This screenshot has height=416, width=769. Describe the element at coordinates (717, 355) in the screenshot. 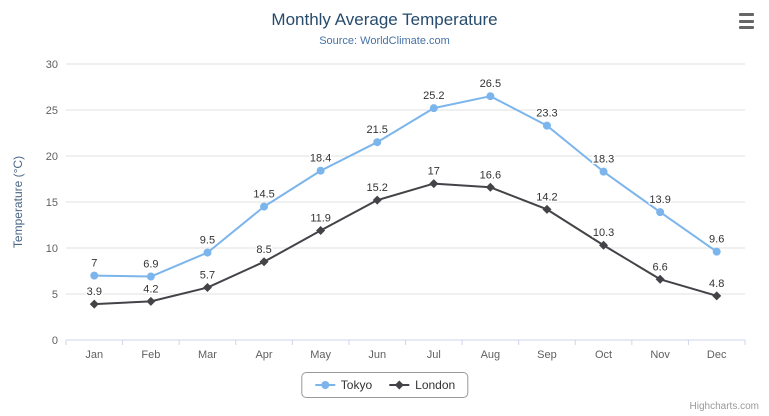

I see `x-tick-label: Dec` at that location.